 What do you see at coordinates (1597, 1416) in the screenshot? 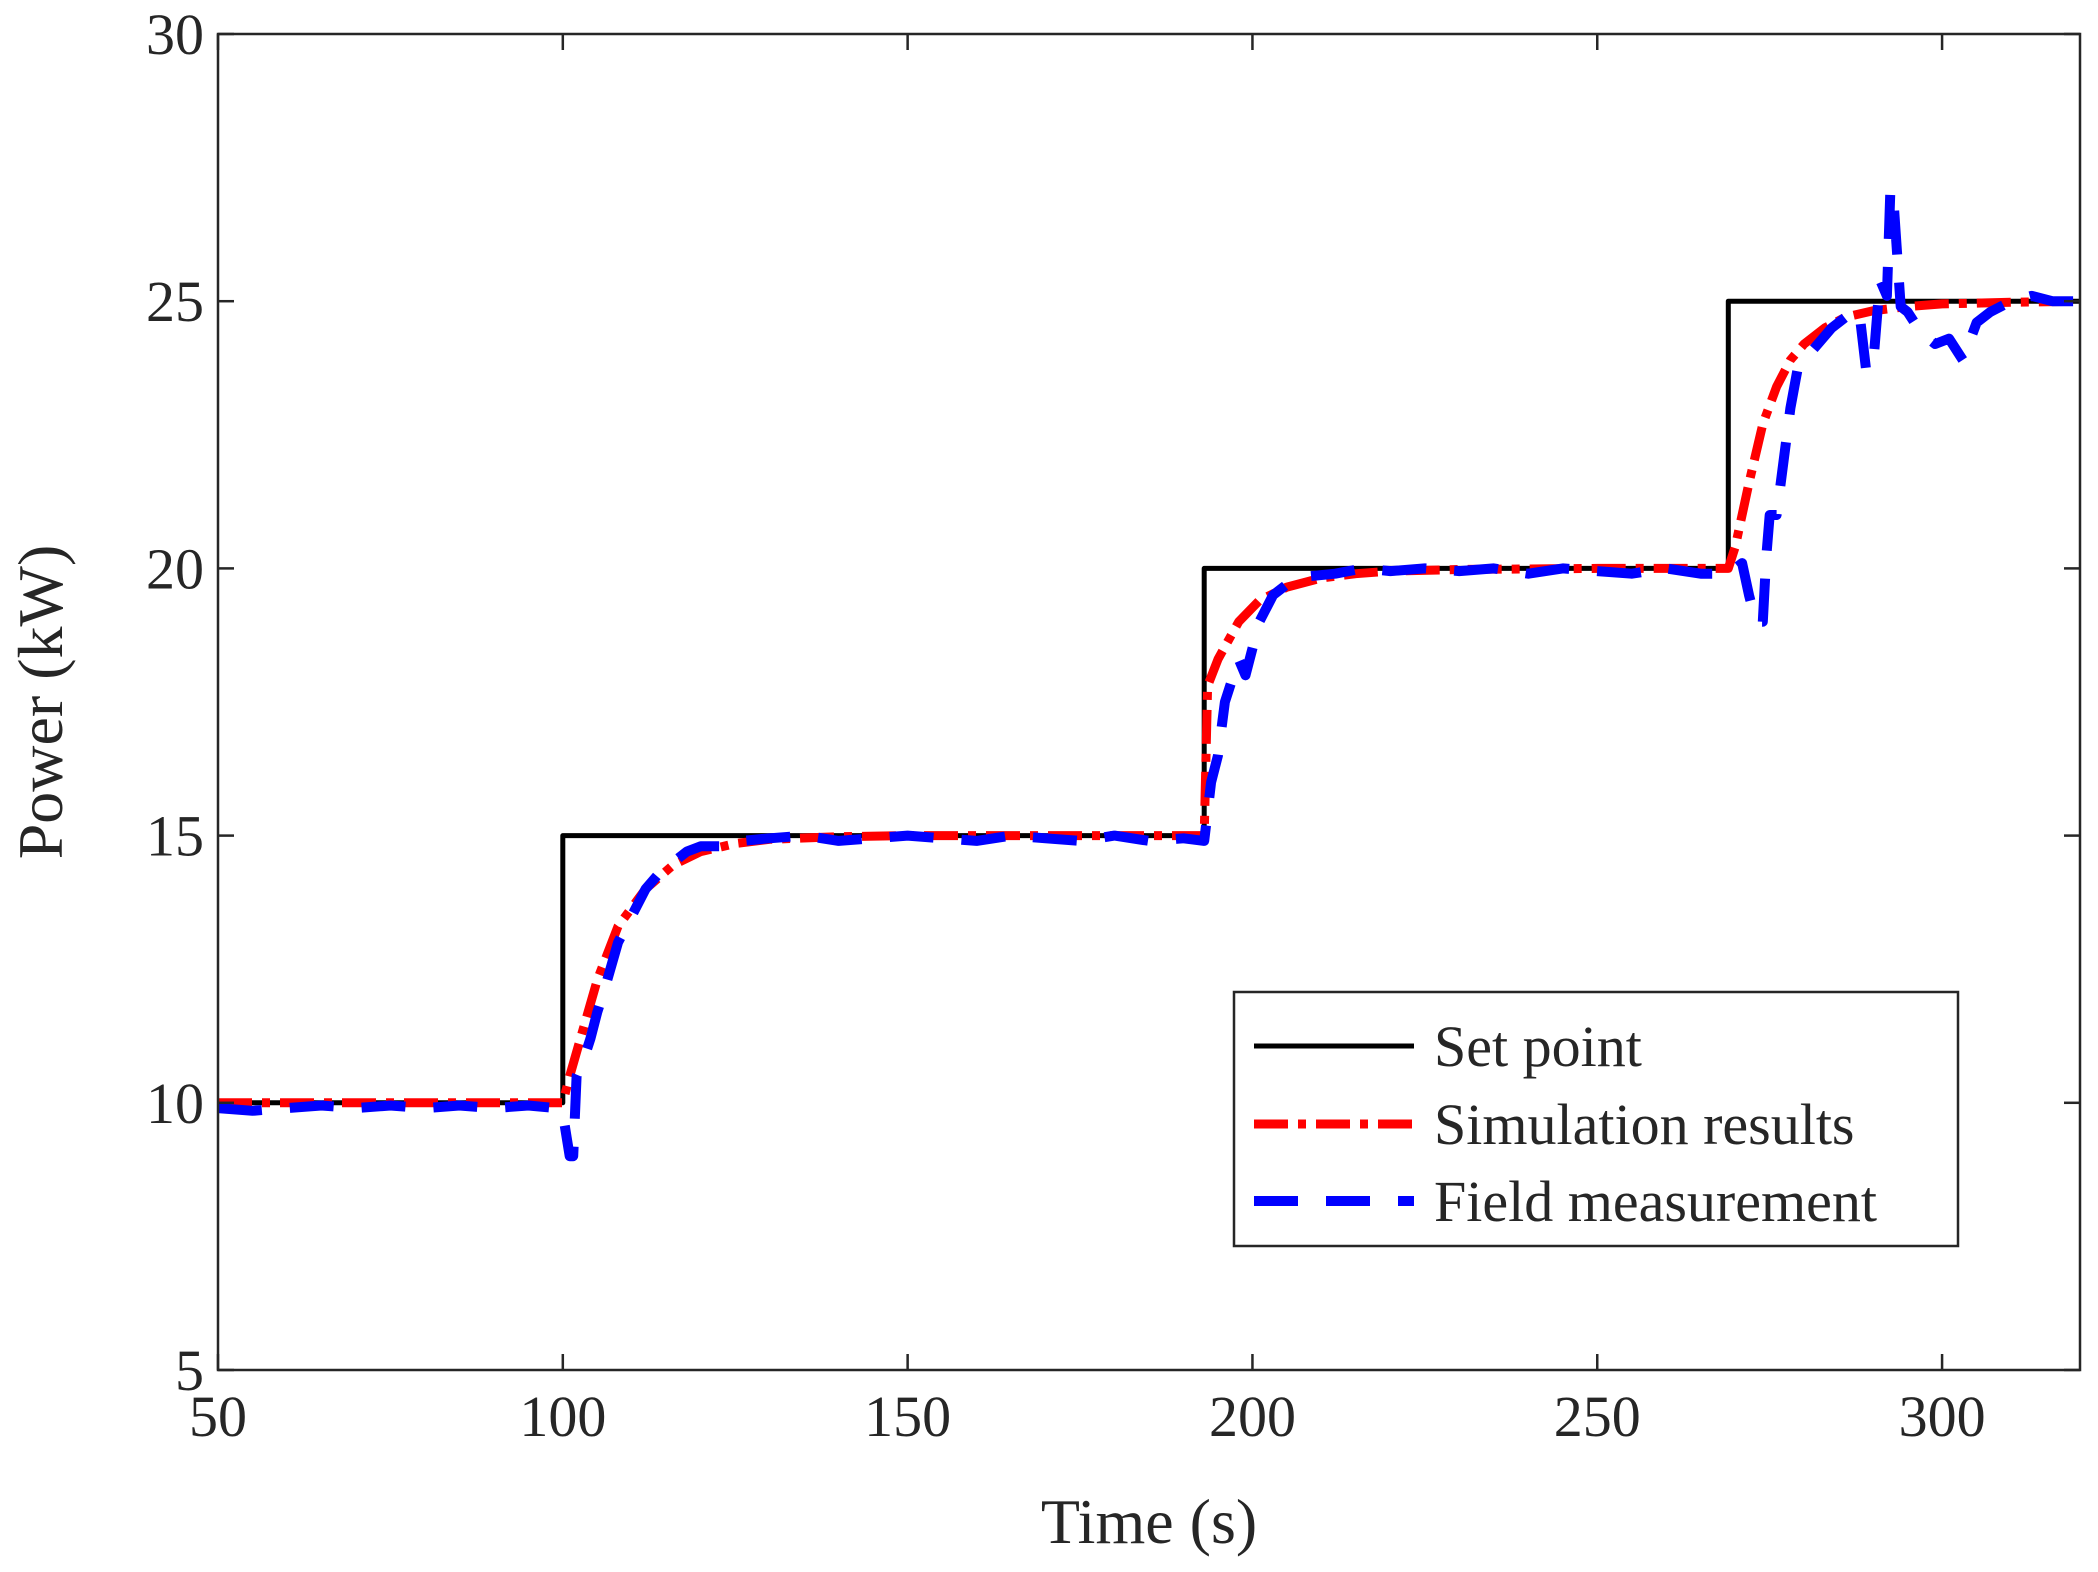
I see `x-tick-label: 250` at bounding box center [1597, 1416].